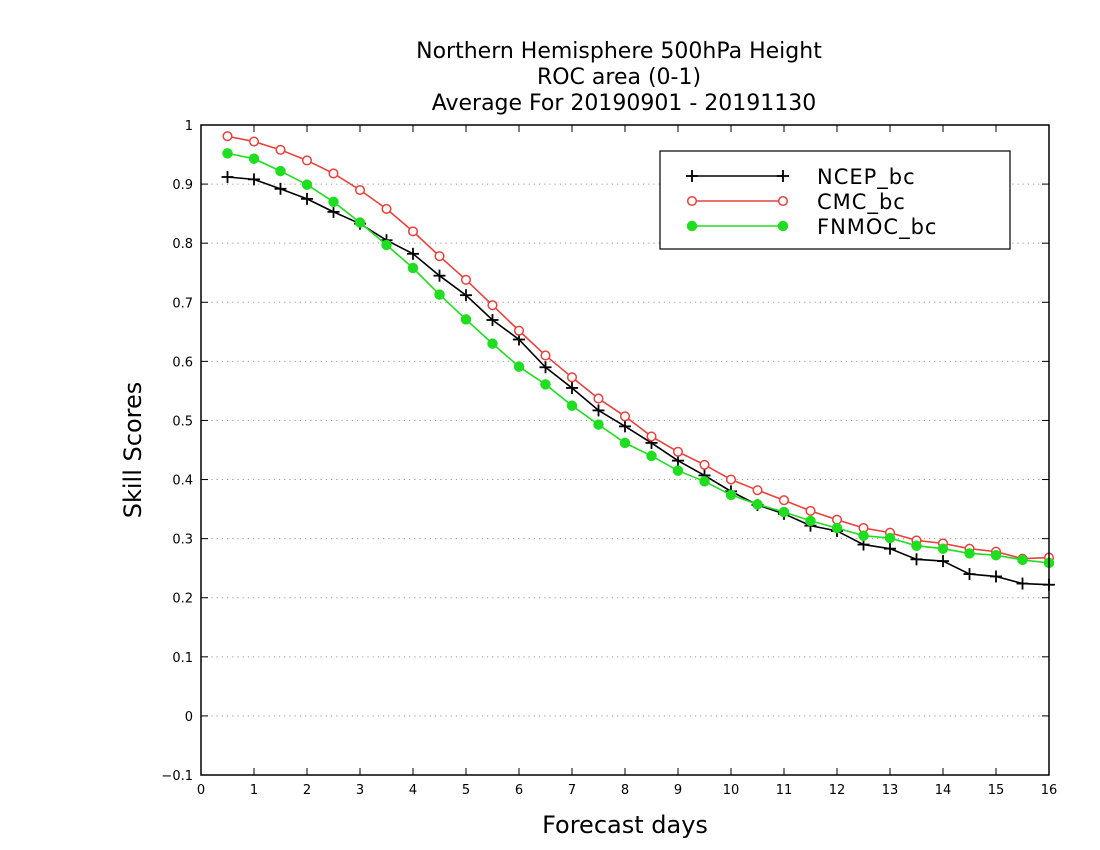 The height and width of the screenshot is (850, 1100). I want to click on x-tick-label: 4, so click(413, 790).